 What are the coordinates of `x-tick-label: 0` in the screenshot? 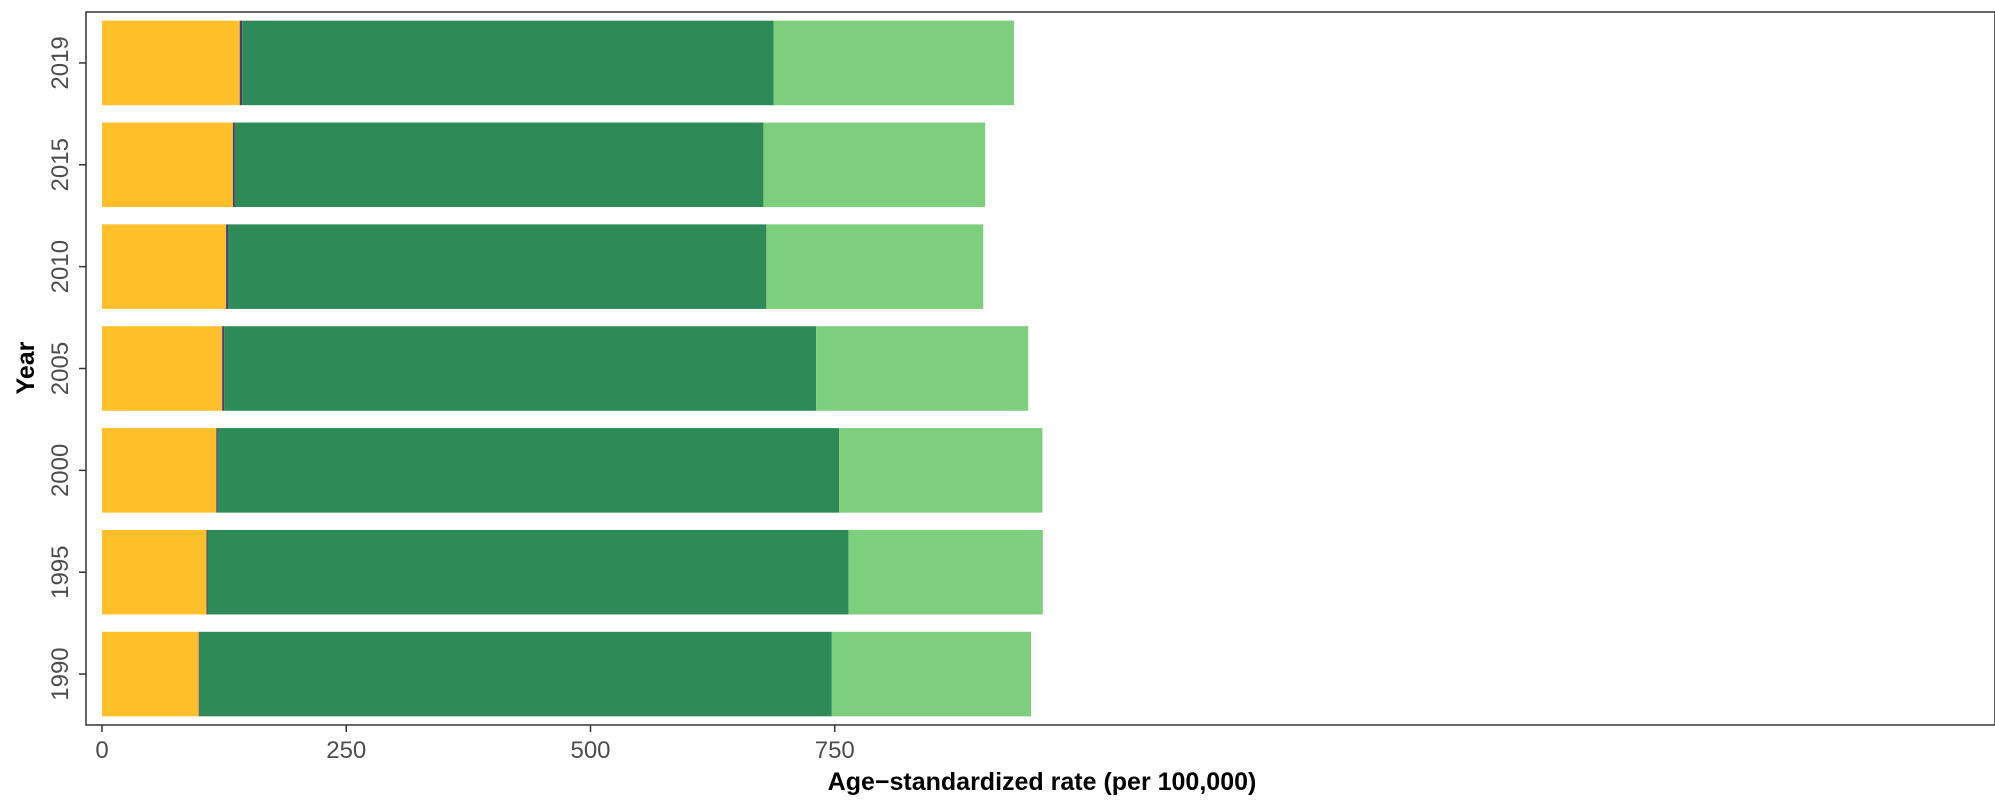 It's located at (101, 750).